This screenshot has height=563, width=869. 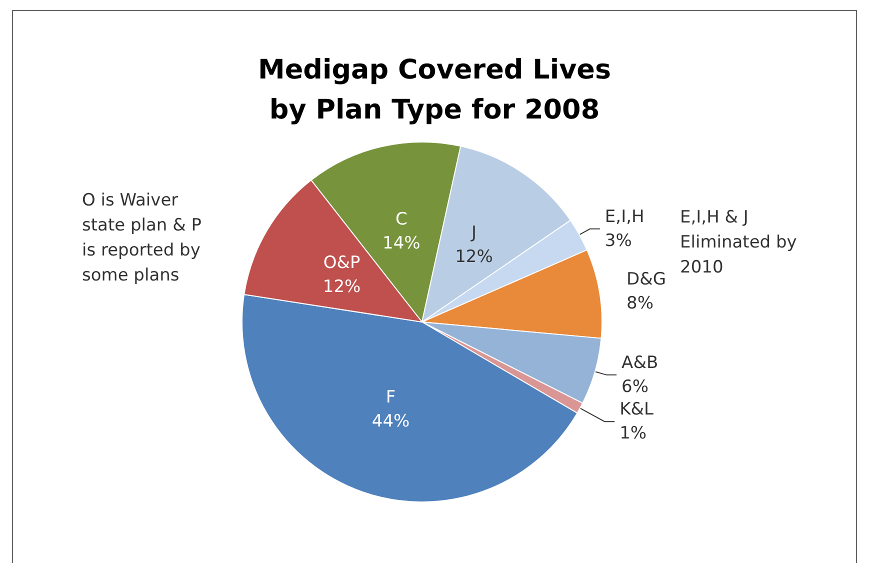 What do you see at coordinates (633, 434) in the screenshot?
I see `data-label: 1%` at bounding box center [633, 434].